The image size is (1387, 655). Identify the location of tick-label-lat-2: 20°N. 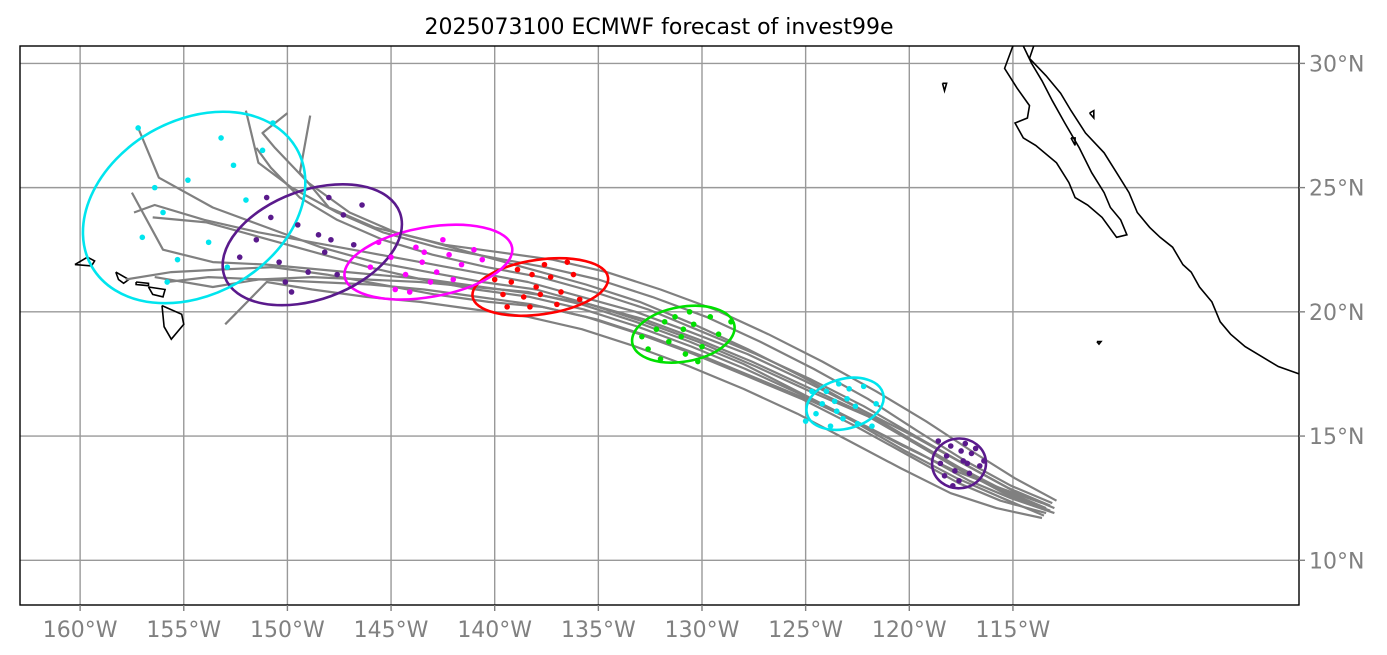
(1336, 313).